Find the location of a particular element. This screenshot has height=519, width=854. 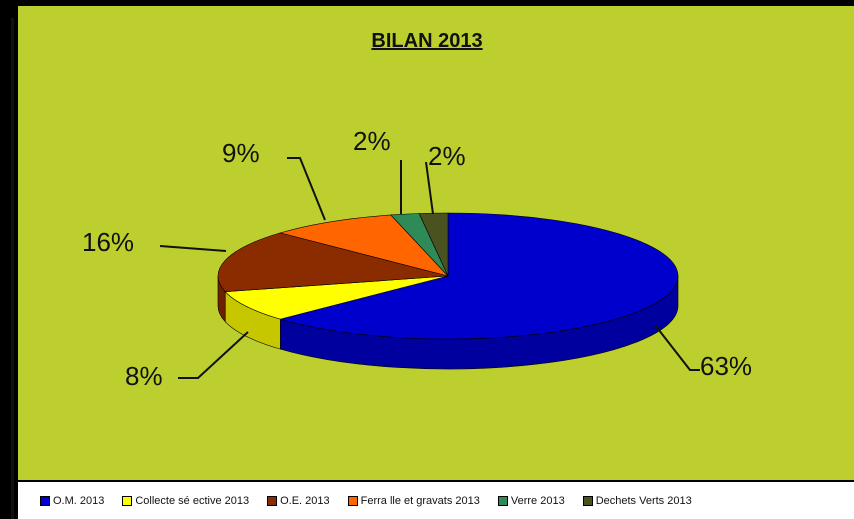

legend-item-2: O.E. 2013 is located at coordinates (298, 501).